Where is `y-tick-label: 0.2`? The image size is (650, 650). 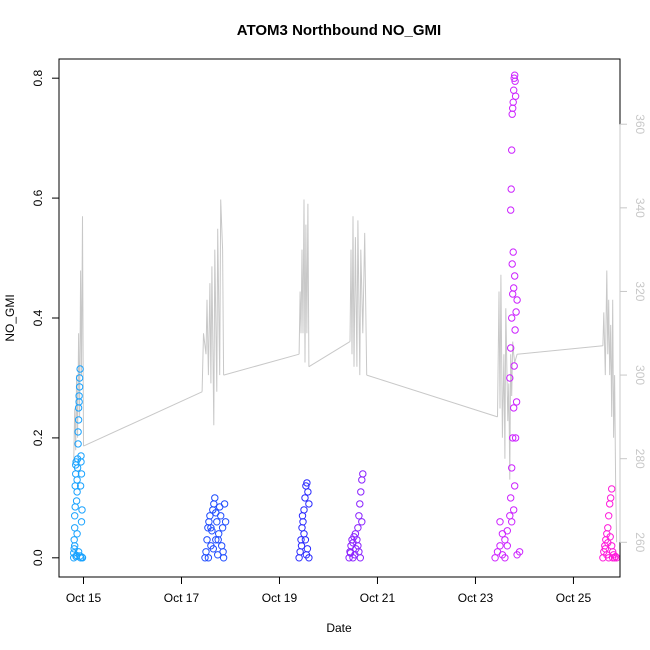 y-tick-label: 0.2 is located at coordinates (38, 437).